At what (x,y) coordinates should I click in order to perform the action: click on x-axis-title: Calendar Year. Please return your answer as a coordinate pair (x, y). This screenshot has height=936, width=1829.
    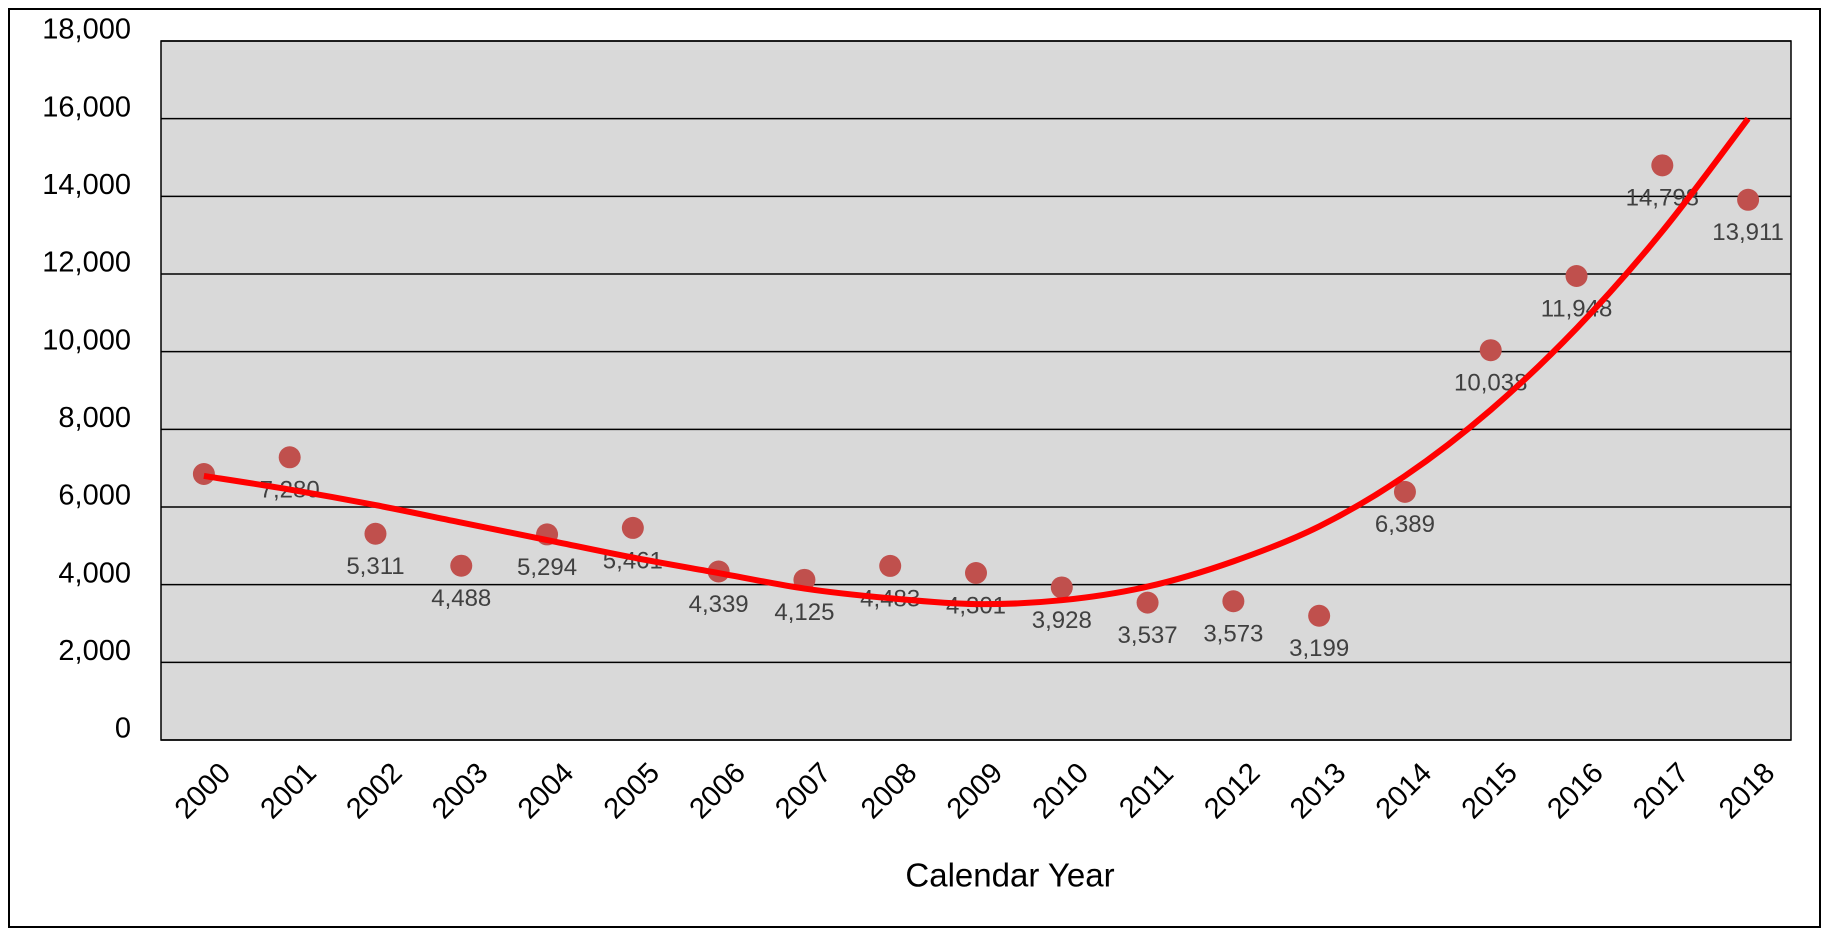
    Looking at the image, I should click on (1009, 875).